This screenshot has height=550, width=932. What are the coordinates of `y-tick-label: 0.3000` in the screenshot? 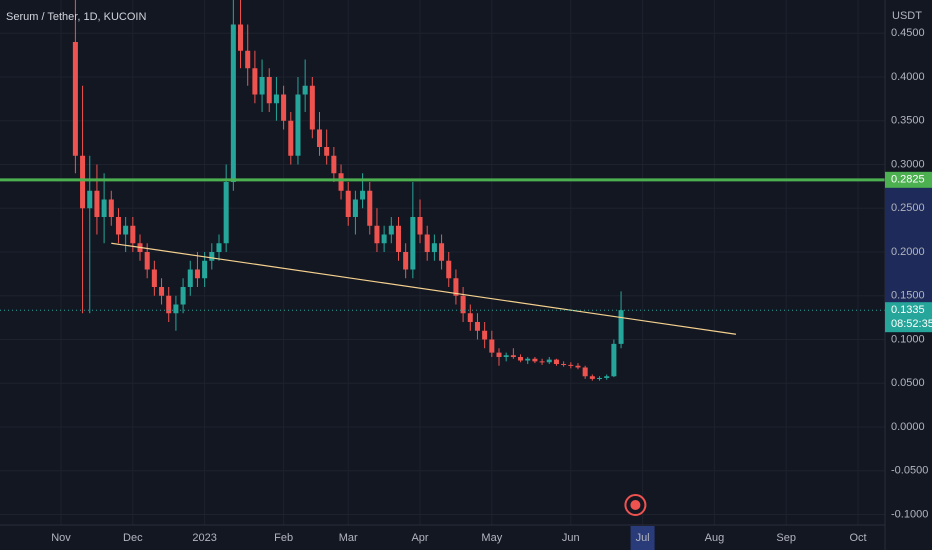 It's located at (908, 164).